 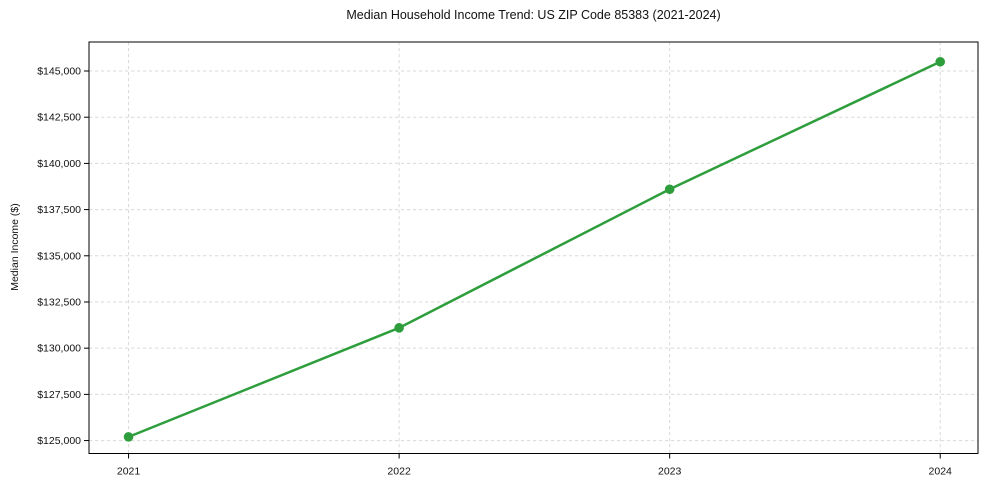 I want to click on y-tick-label: $145,000, so click(x=59, y=72).